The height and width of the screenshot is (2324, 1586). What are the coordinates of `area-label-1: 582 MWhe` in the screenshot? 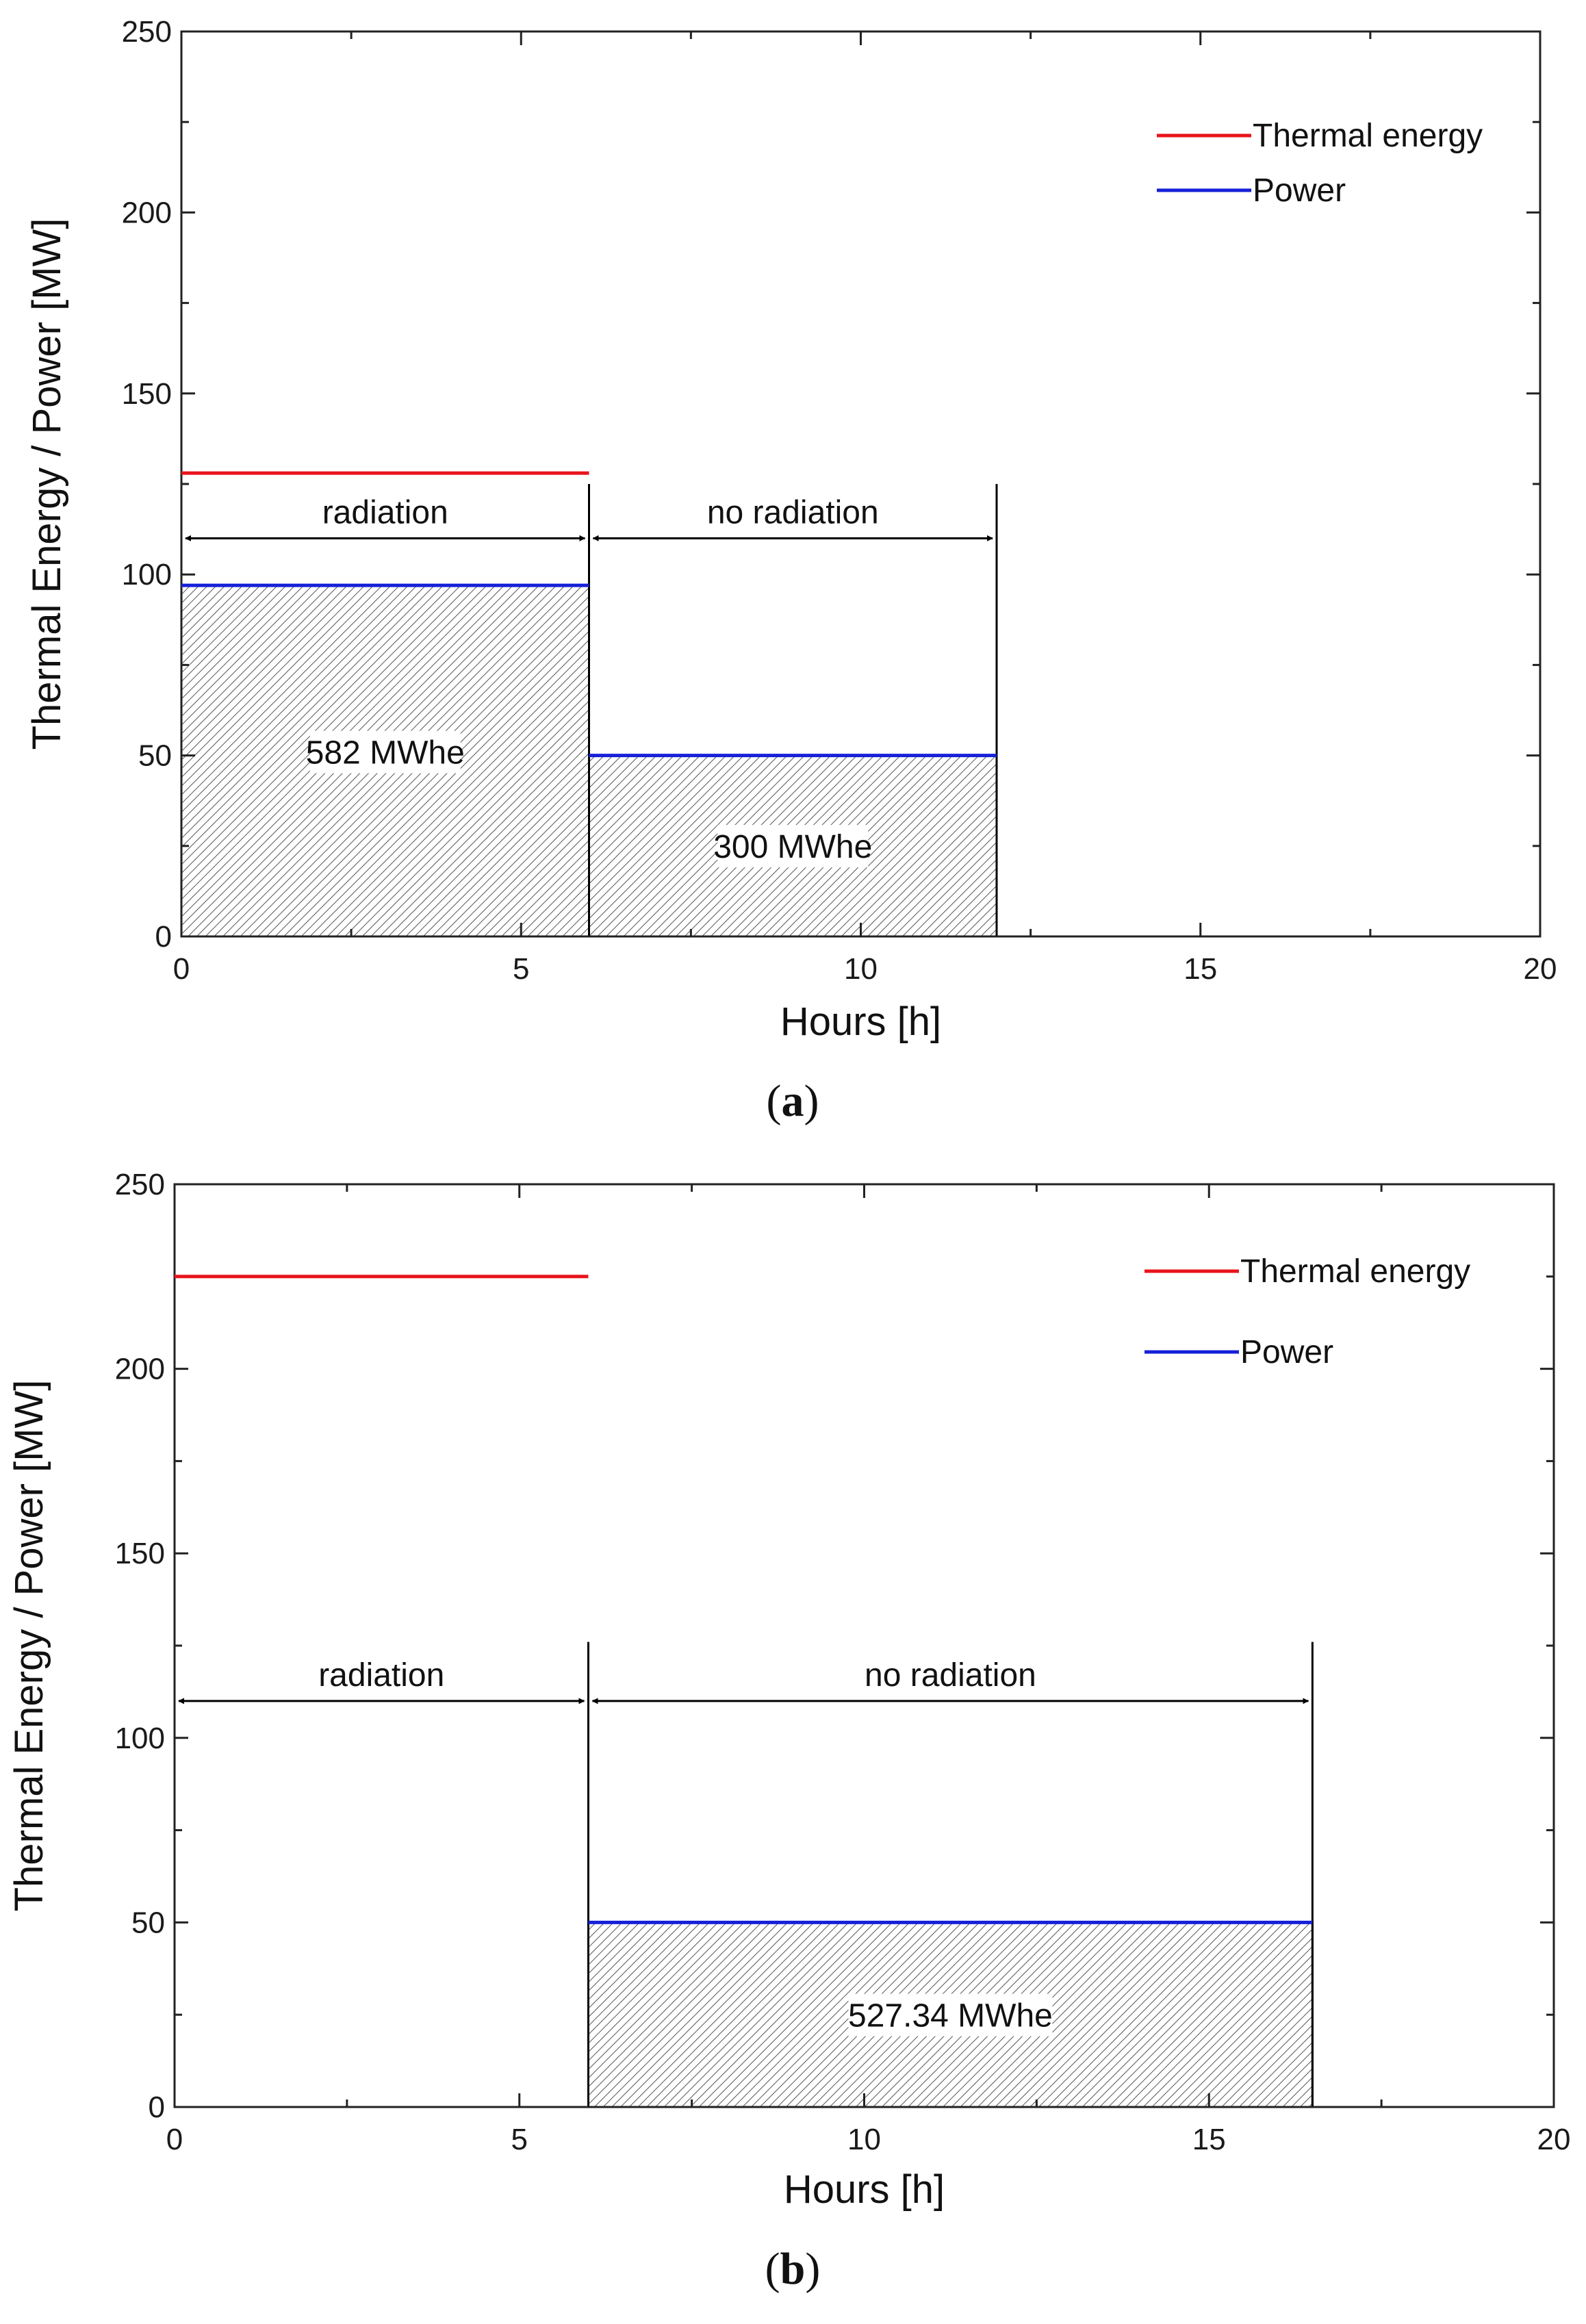 It's located at (385, 753).